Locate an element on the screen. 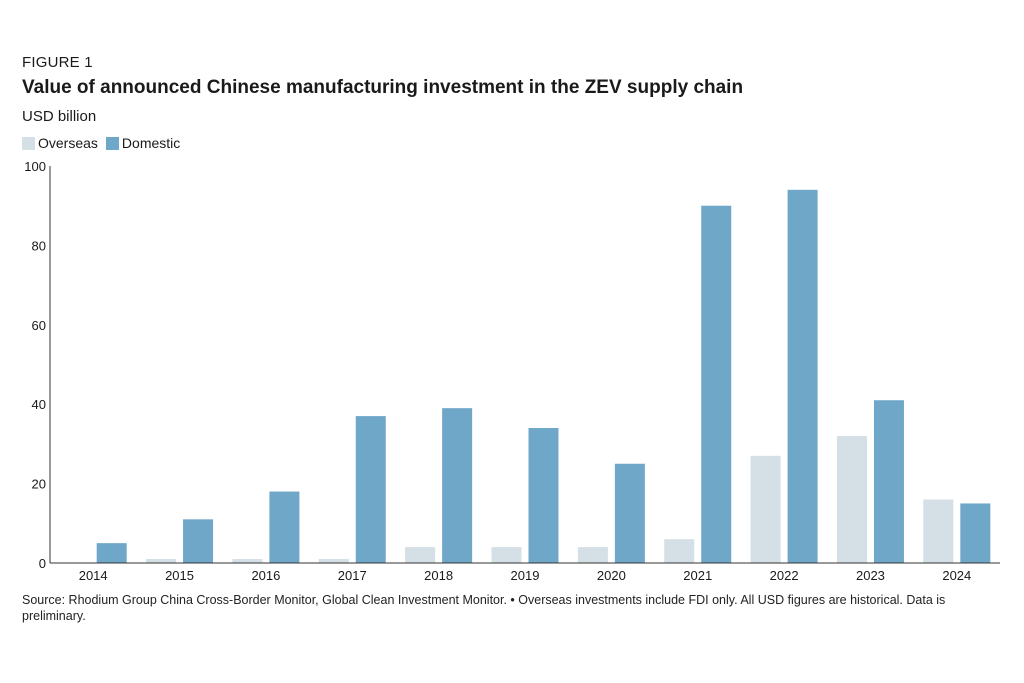 Image resolution: width=1024 pixels, height=683 pixels. y-tick-label: 0 is located at coordinates (42, 563).